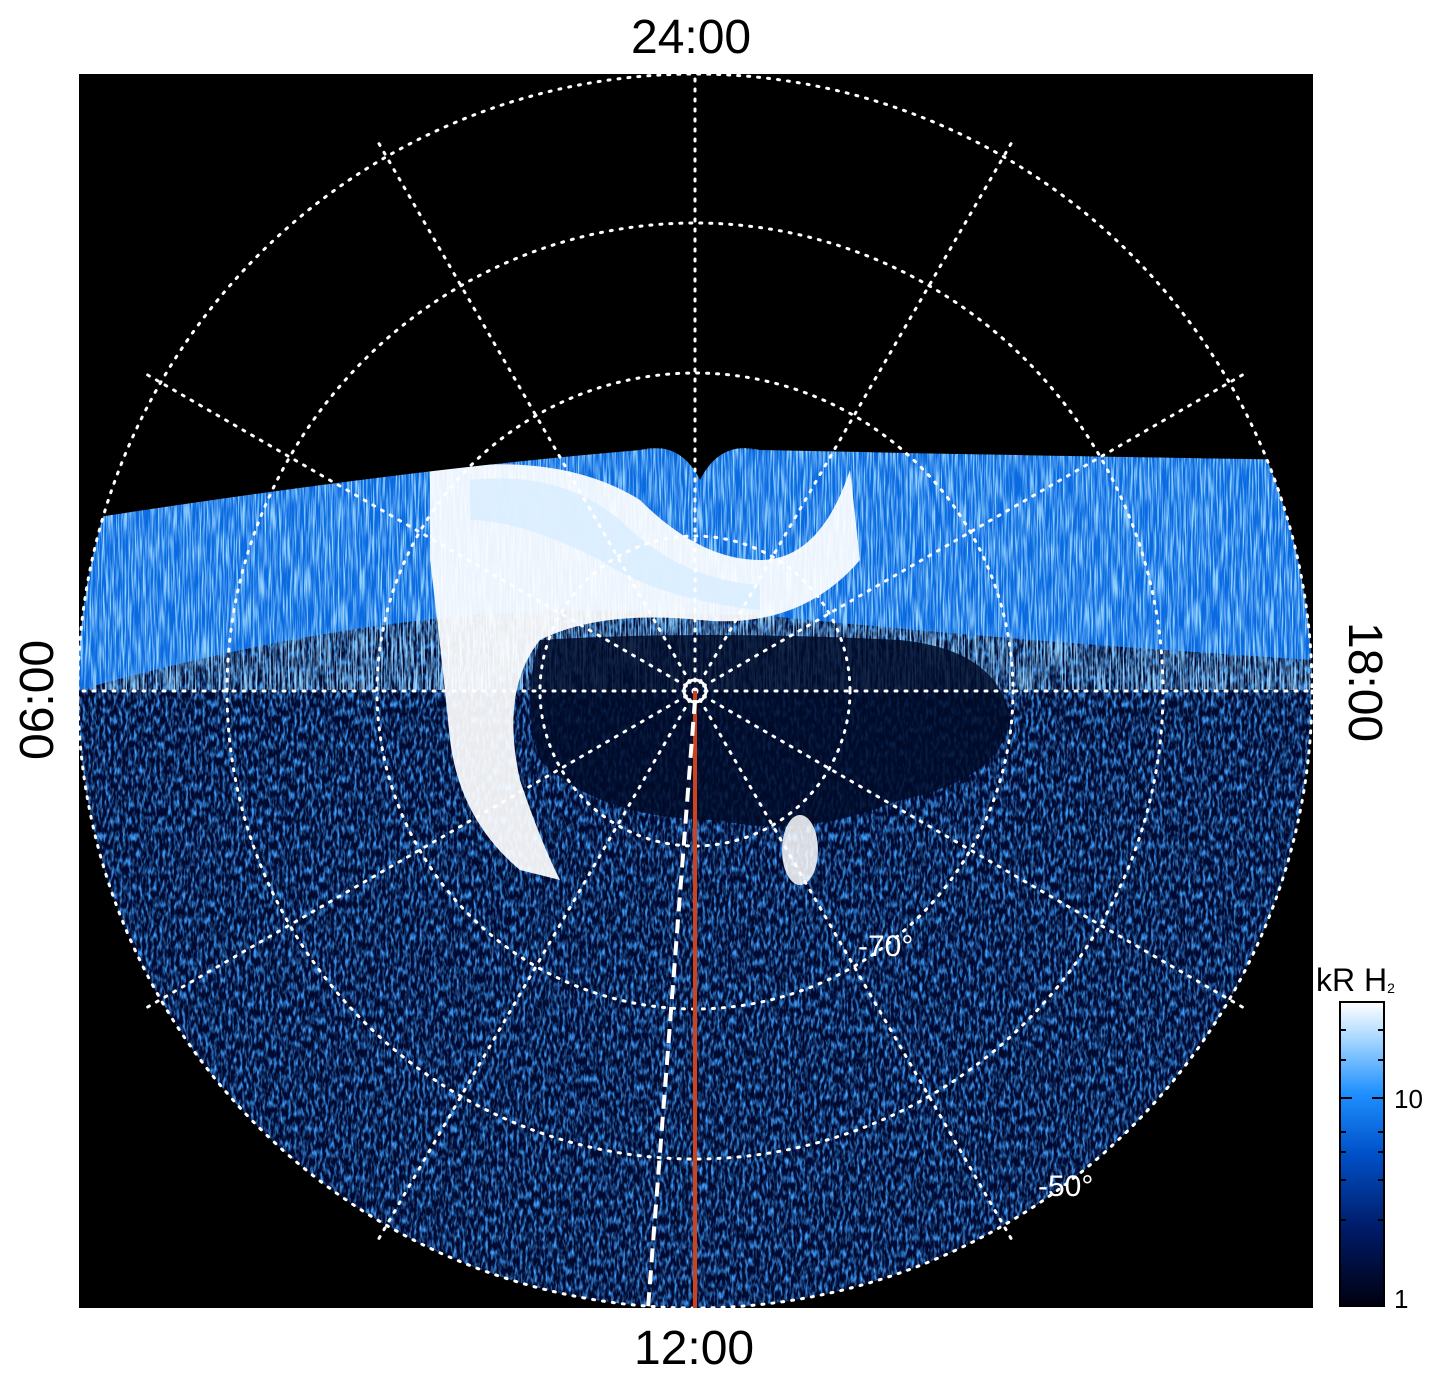 The image size is (1447, 1384). I want to click on lat-label-70: -70°, so click(885, 946).